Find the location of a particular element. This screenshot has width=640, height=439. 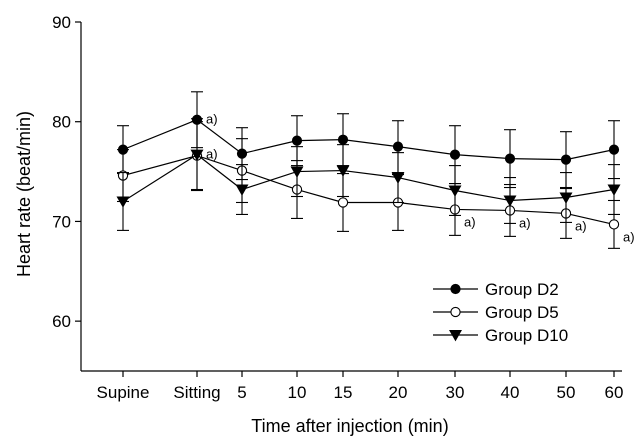

y-axis-label: Heart rate (beat/min) is located at coordinates (24, 194).